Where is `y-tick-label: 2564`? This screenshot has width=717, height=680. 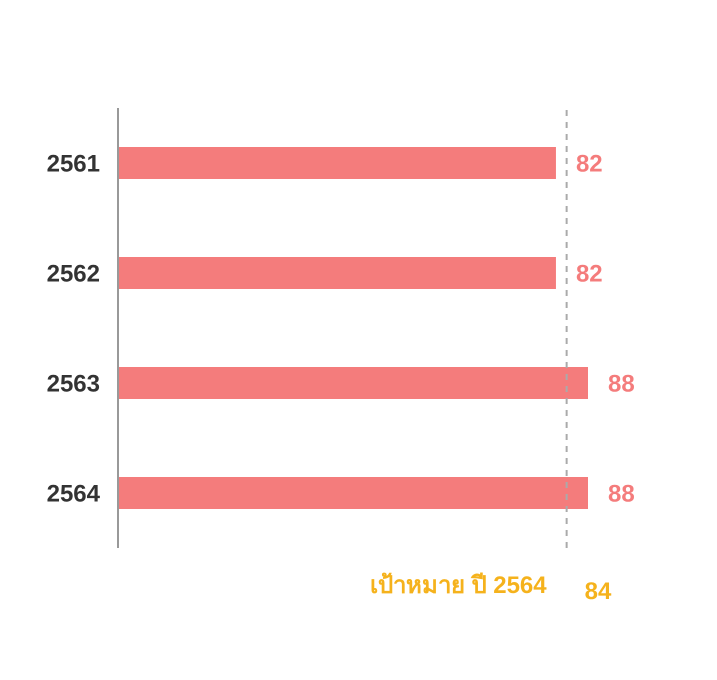
y-tick-label: 2564 is located at coordinates (73, 494).